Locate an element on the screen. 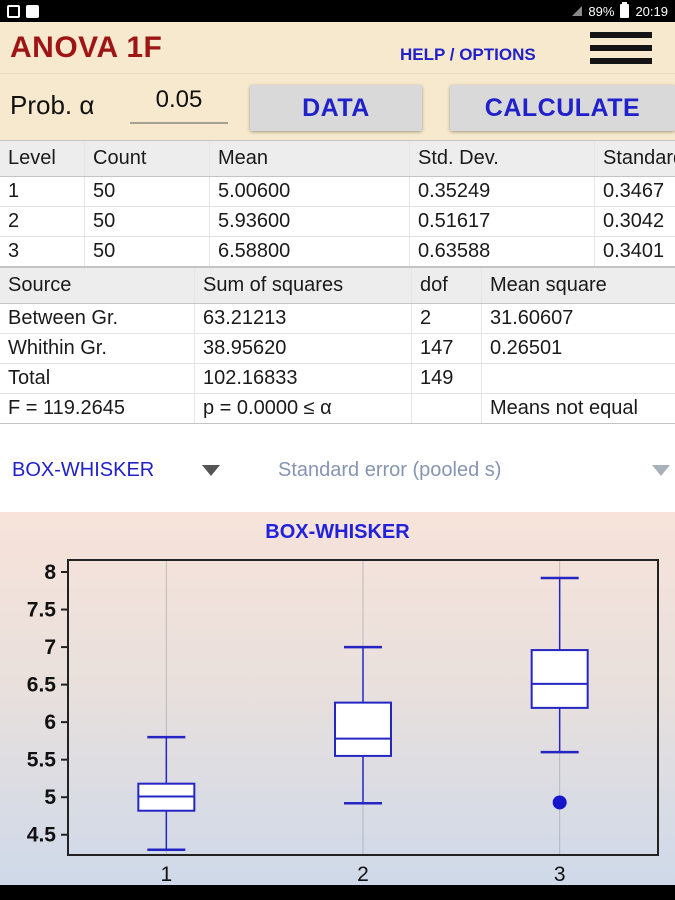  svg-text: 1 is located at coordinates (166, 874).